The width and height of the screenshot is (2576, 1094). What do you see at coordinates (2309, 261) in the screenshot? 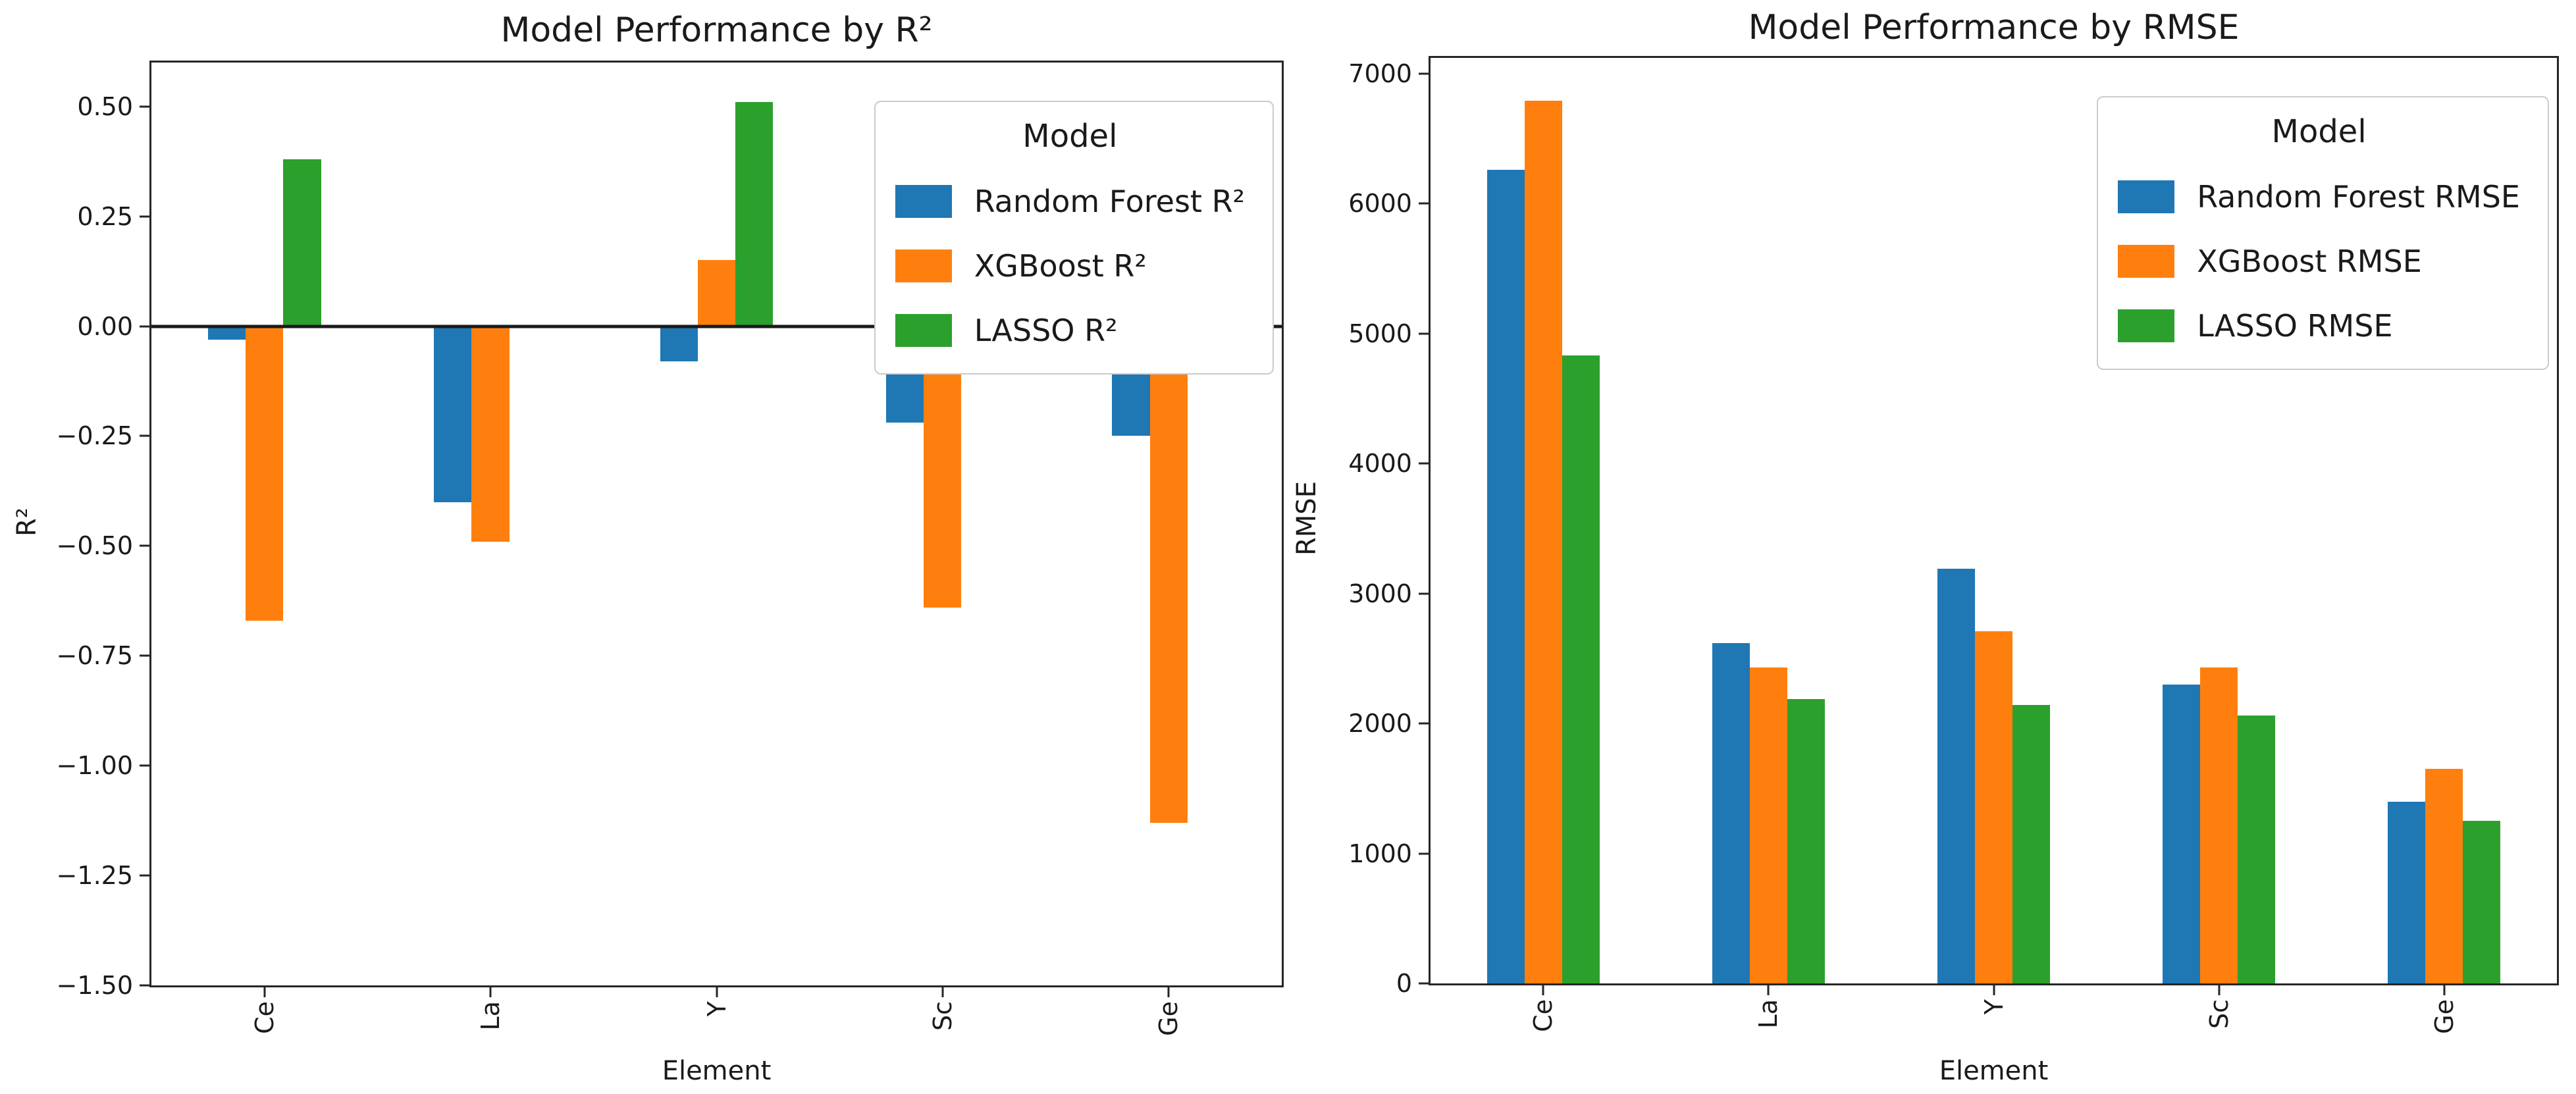
I see `legend-label: XGBoost RMSE` at bounding box center [2309, 261].